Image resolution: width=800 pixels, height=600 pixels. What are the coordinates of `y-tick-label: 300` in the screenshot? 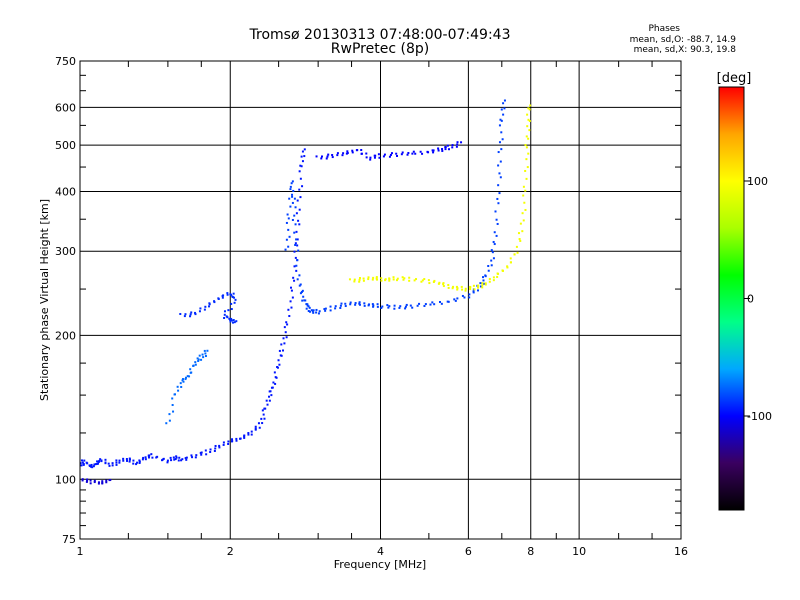 It's located at (65, 251).